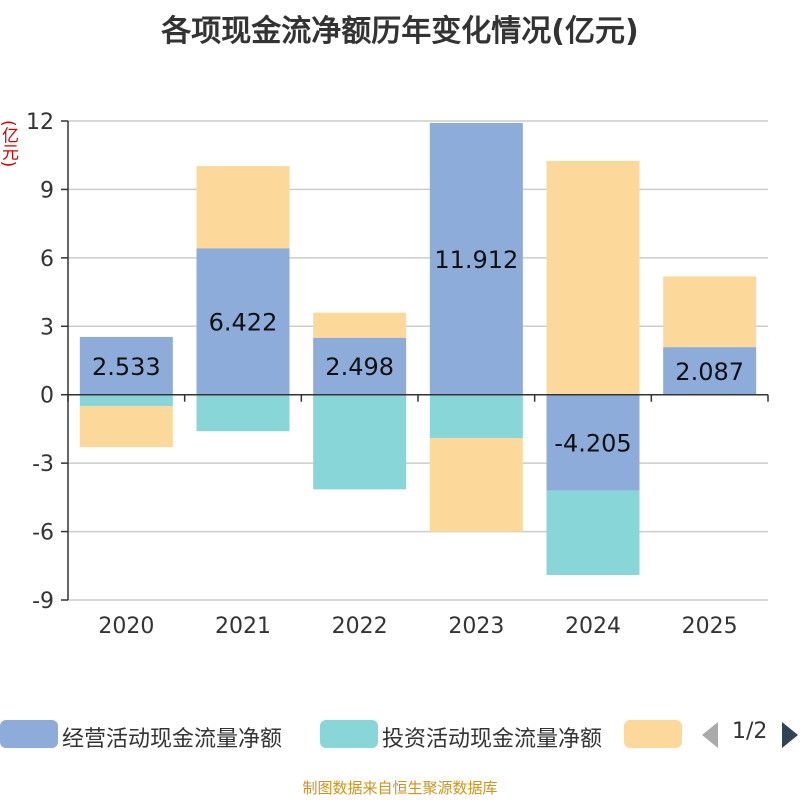 Image resolution: width=800 pixels, height=800 pixels. Describe the element at coordinates (400, 788) in the screenshot. I see `data-source: 制图数据来自恒生聚源数据库` at that location.